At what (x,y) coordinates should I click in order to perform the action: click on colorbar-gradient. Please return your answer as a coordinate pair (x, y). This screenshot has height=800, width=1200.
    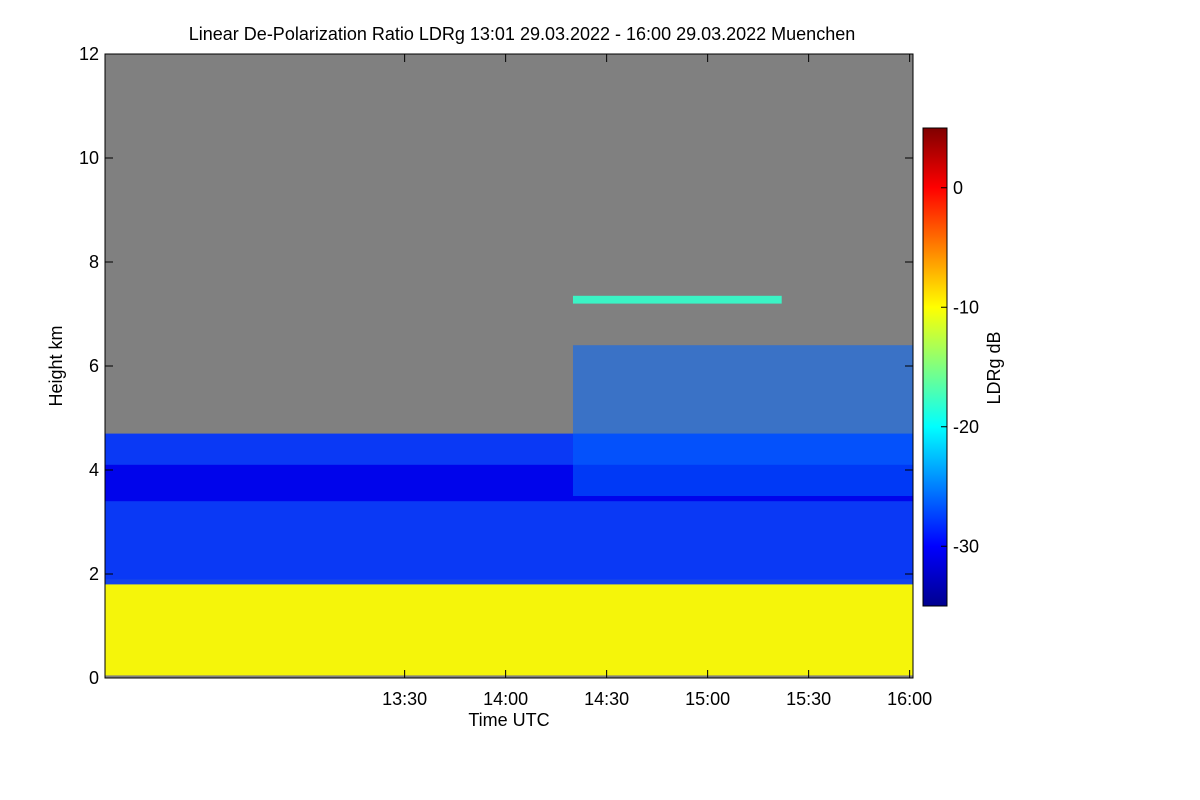
    Looking at the image, I should click on (935, 367).